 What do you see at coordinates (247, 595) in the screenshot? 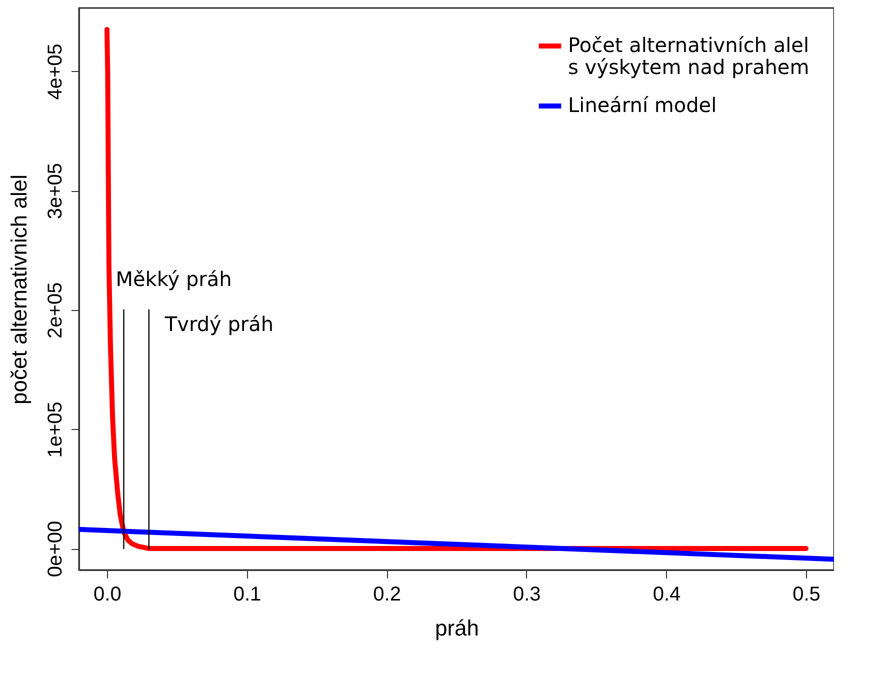
I see `x-tick-label: 0.1` at bounding box center [247, 595].